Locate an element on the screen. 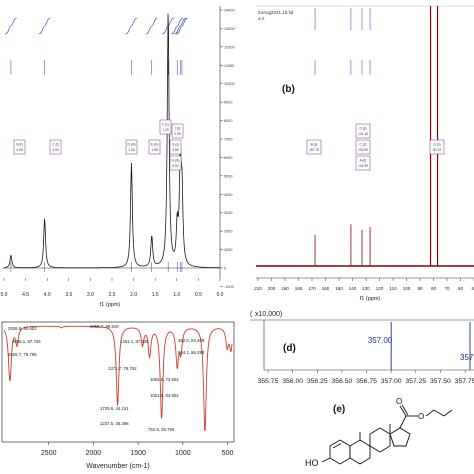  x-tick-label: 357.00 is located at coordinates (391, 381).